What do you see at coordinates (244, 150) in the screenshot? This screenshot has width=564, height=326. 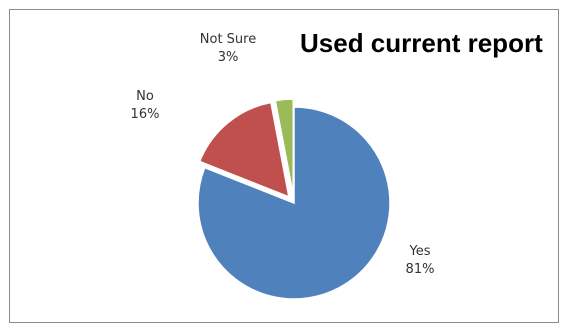 I see `pie-slice-no` at bounding box center [244, 150].